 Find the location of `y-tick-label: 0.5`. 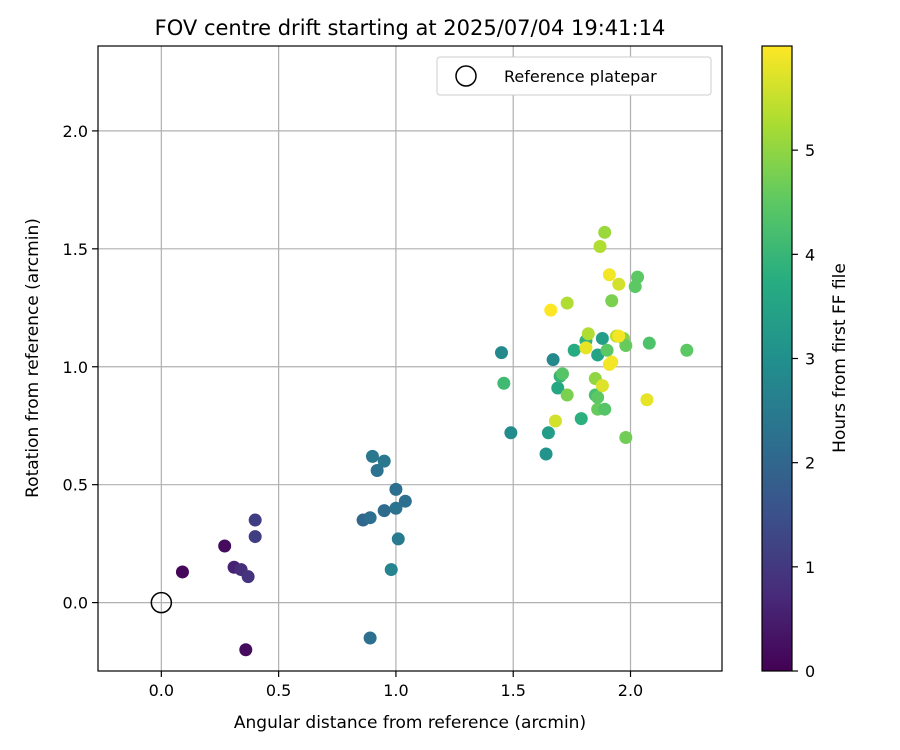

y-tick-label: 0.5 is located at coordinates (75, 485).